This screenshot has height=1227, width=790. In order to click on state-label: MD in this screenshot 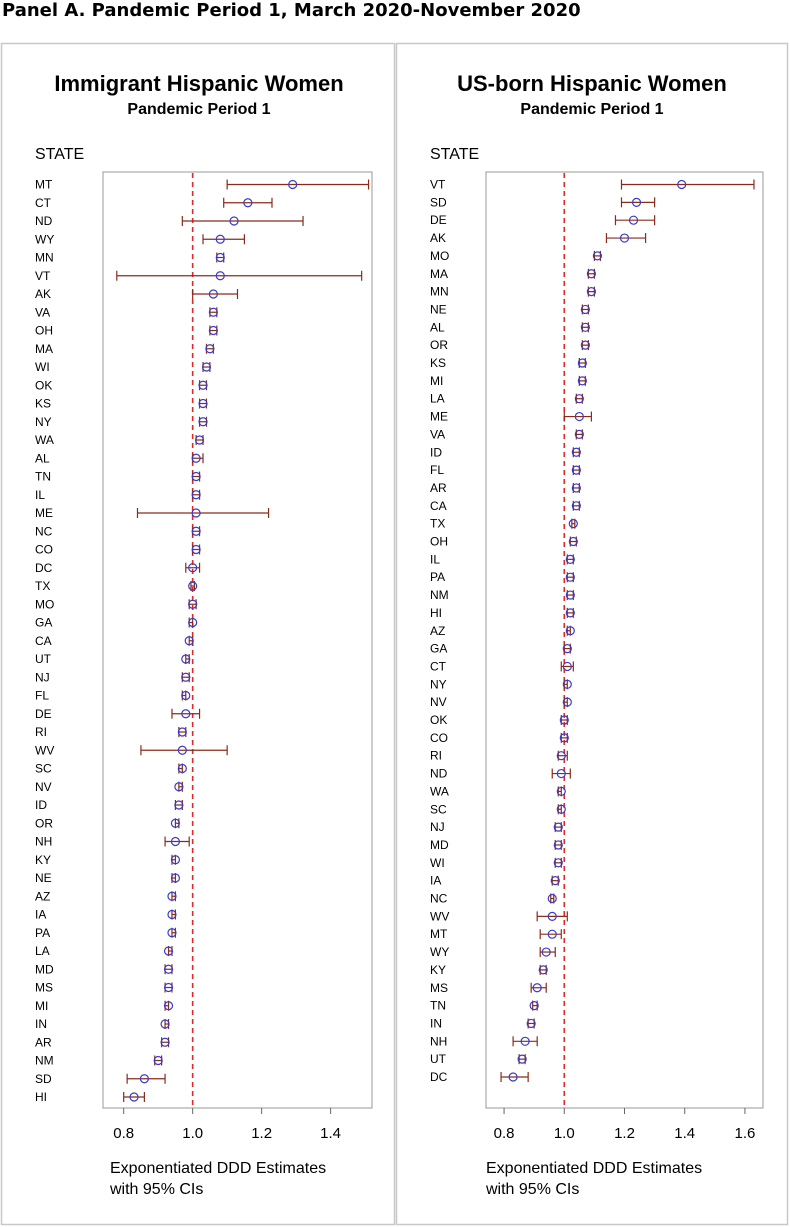, I will do `click(439, 845)`.